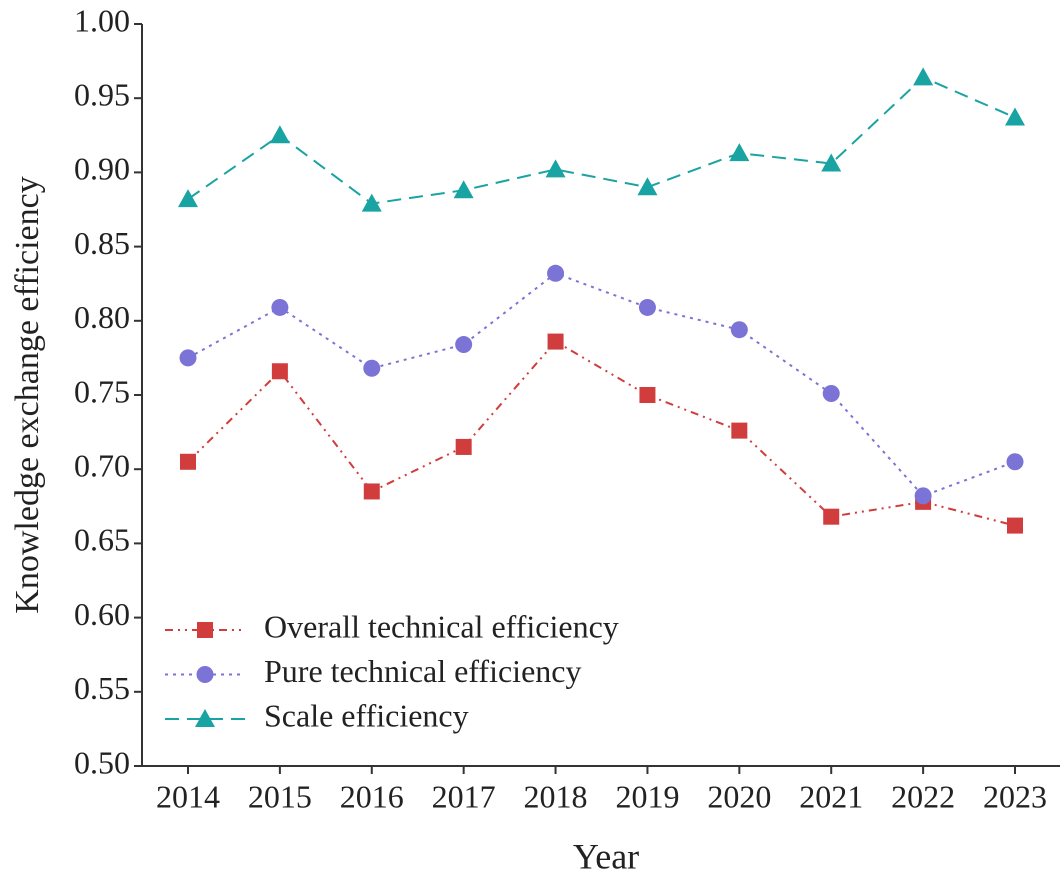 The height and width of the screenshot is (889, 1064). Describe the element at coordinates (102, 391) in the screenshot. I see `y-tick-label: 0.75` at that location.